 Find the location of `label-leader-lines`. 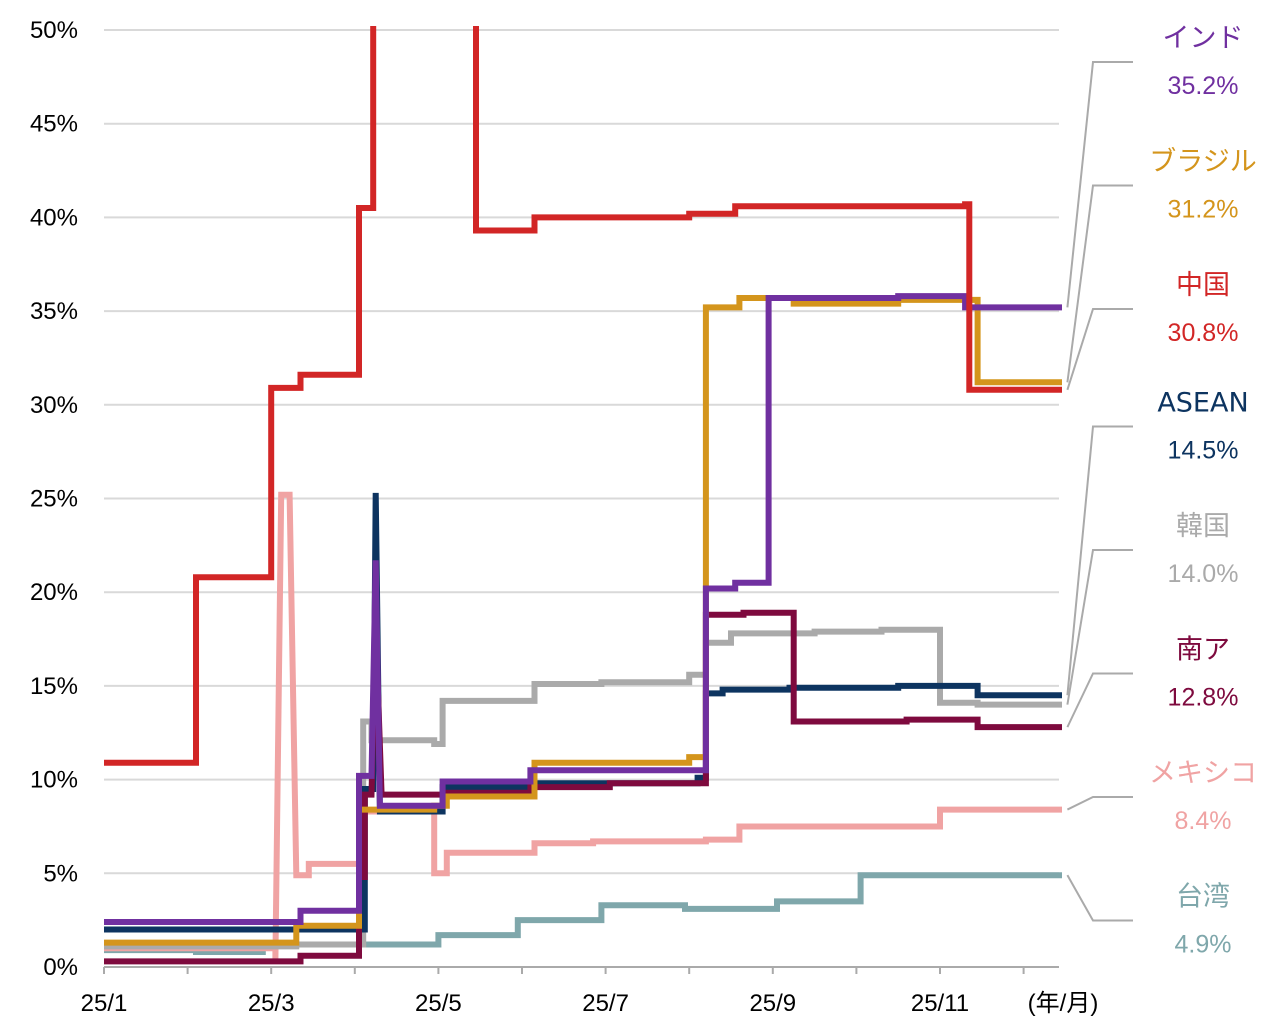

label-leader-lines is located at coordinates (1099, 491).